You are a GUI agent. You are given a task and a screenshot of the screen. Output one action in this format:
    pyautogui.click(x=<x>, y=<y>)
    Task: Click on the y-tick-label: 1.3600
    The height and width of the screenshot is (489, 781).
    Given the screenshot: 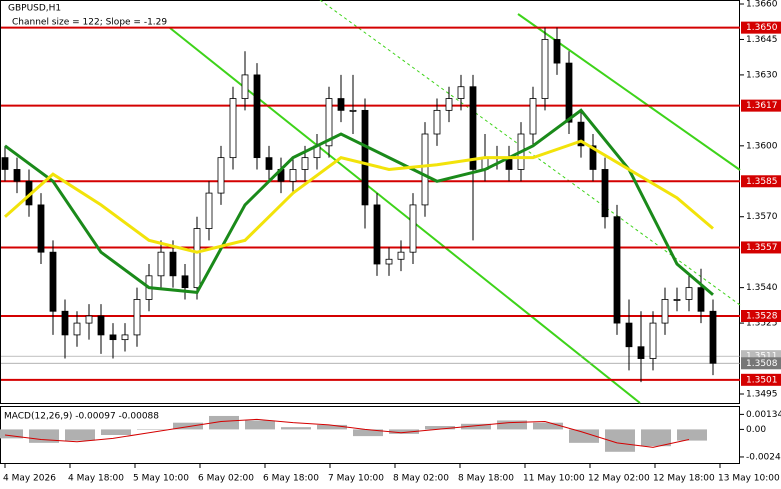 What is the action you would take?
    pyautogui.click(x=762, y=146)
    